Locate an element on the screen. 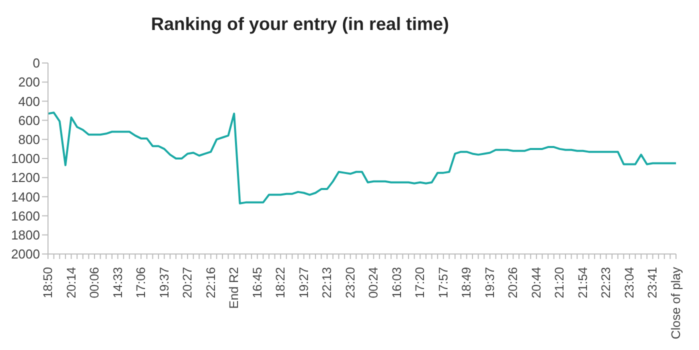 Image resolution: width=699 pixels, height=350 pixels. x-tick-label: Close of play is located at coordinates (676, 303).